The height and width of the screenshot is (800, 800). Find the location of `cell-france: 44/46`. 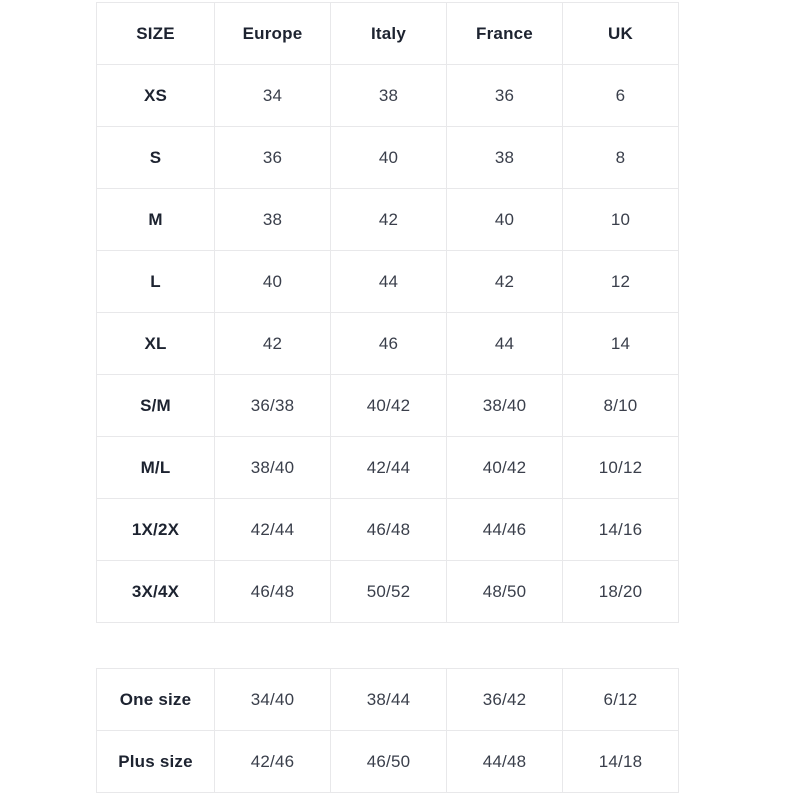

cell-france: 44/46 is located at coordinates (504, 529).